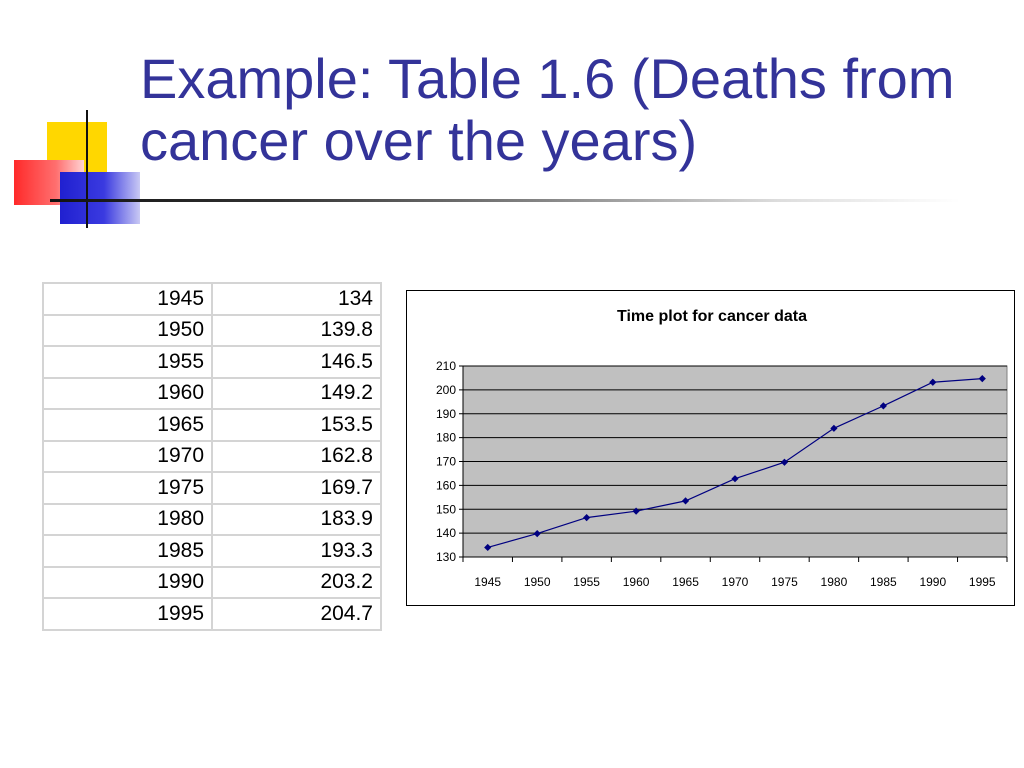 This screenshot has height=768, width=1024. I want to click on table-cell-value: 139.8, so click(296, 330).